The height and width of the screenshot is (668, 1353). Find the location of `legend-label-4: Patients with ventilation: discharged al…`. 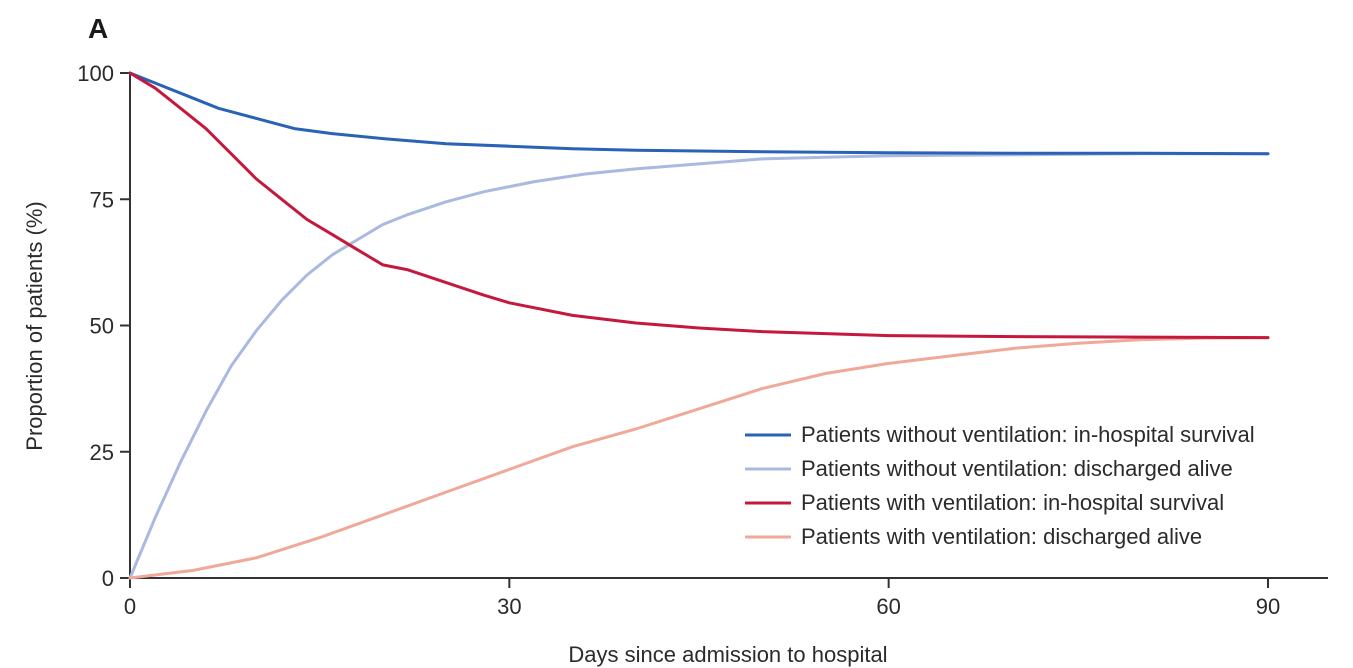

legend-label-4: Patients with ventilation: discharged al… is located at coordinates (1001, 536).